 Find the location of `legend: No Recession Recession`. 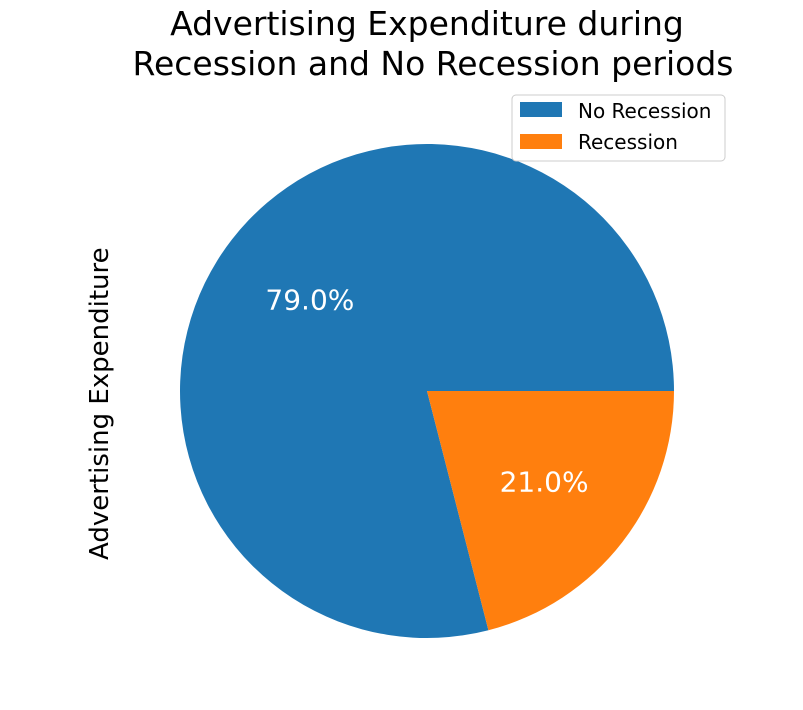

legend: No Recession Recession is located at coordinates (618, 128).